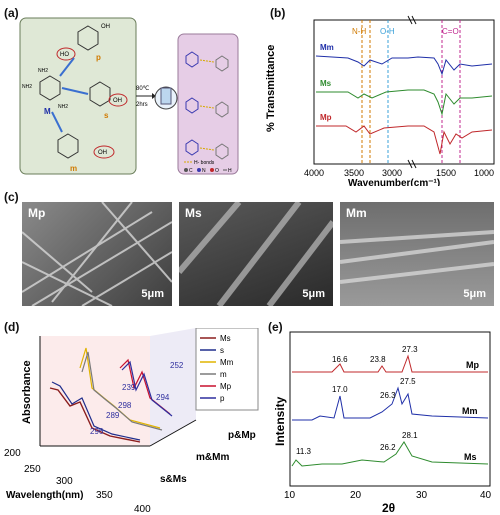 Image resolution: width=500 pixels, height=515 pixels. I want to click on panel-b-label: (b), so click(278, 13).